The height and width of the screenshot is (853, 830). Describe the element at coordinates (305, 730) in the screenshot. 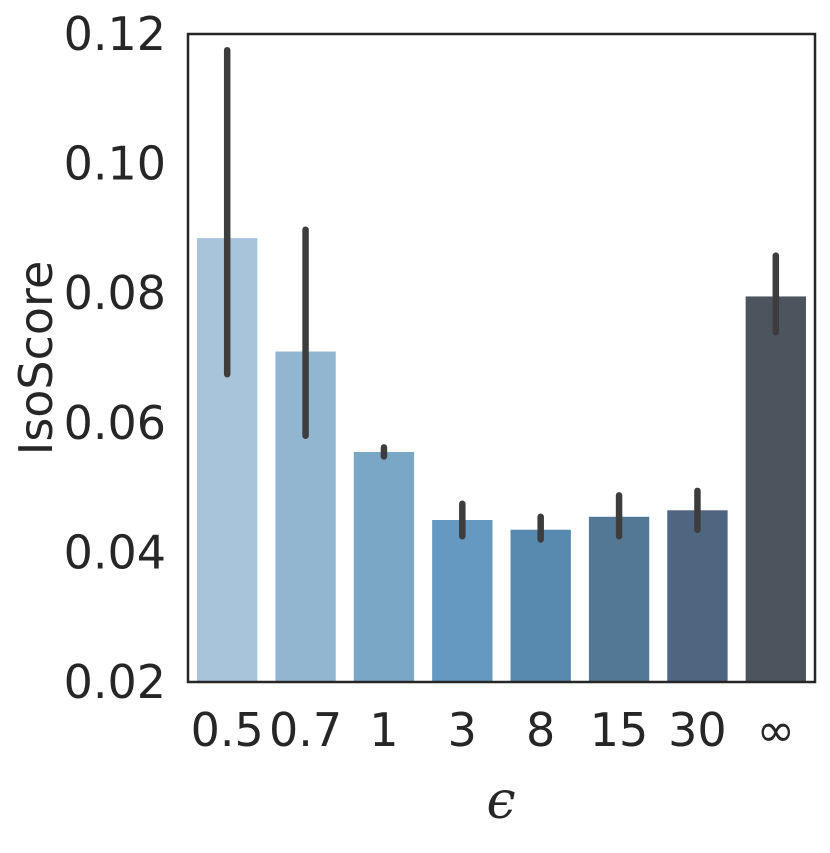

I see `x-tick-label-1: 0.7` at that location.